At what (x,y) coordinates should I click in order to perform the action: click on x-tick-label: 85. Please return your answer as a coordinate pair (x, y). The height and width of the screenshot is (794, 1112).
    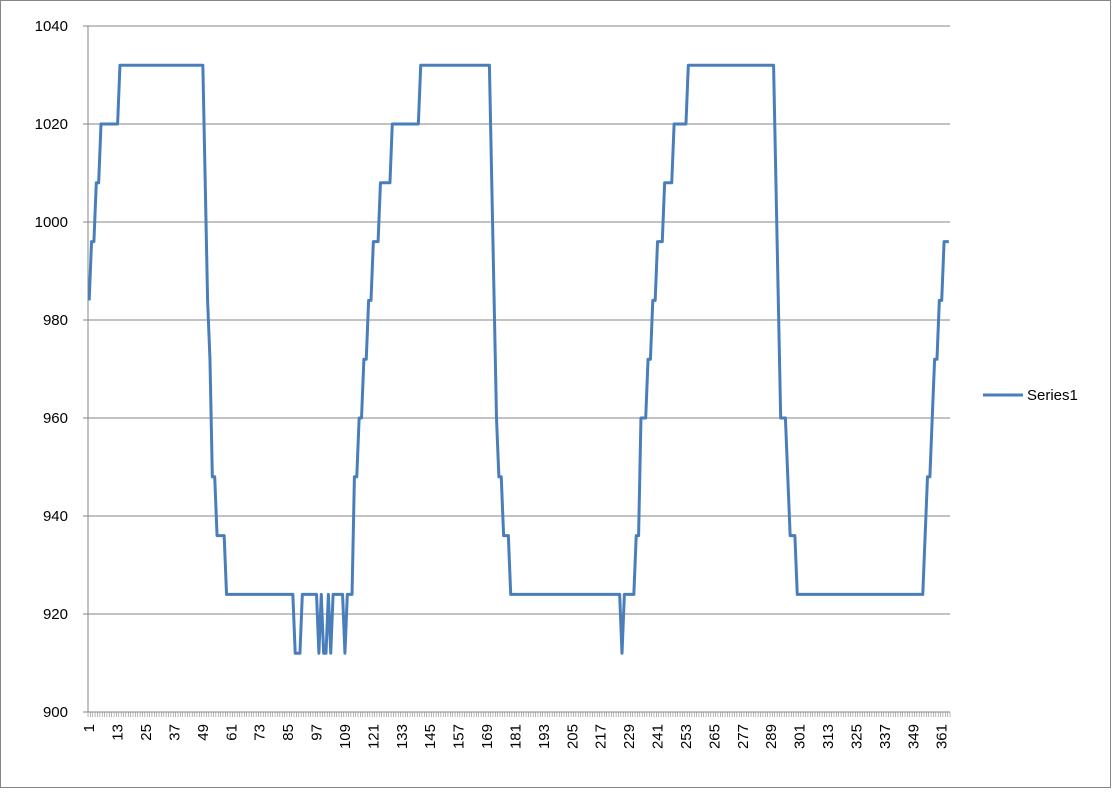
    Looking at the image, I should click on (288, 732).